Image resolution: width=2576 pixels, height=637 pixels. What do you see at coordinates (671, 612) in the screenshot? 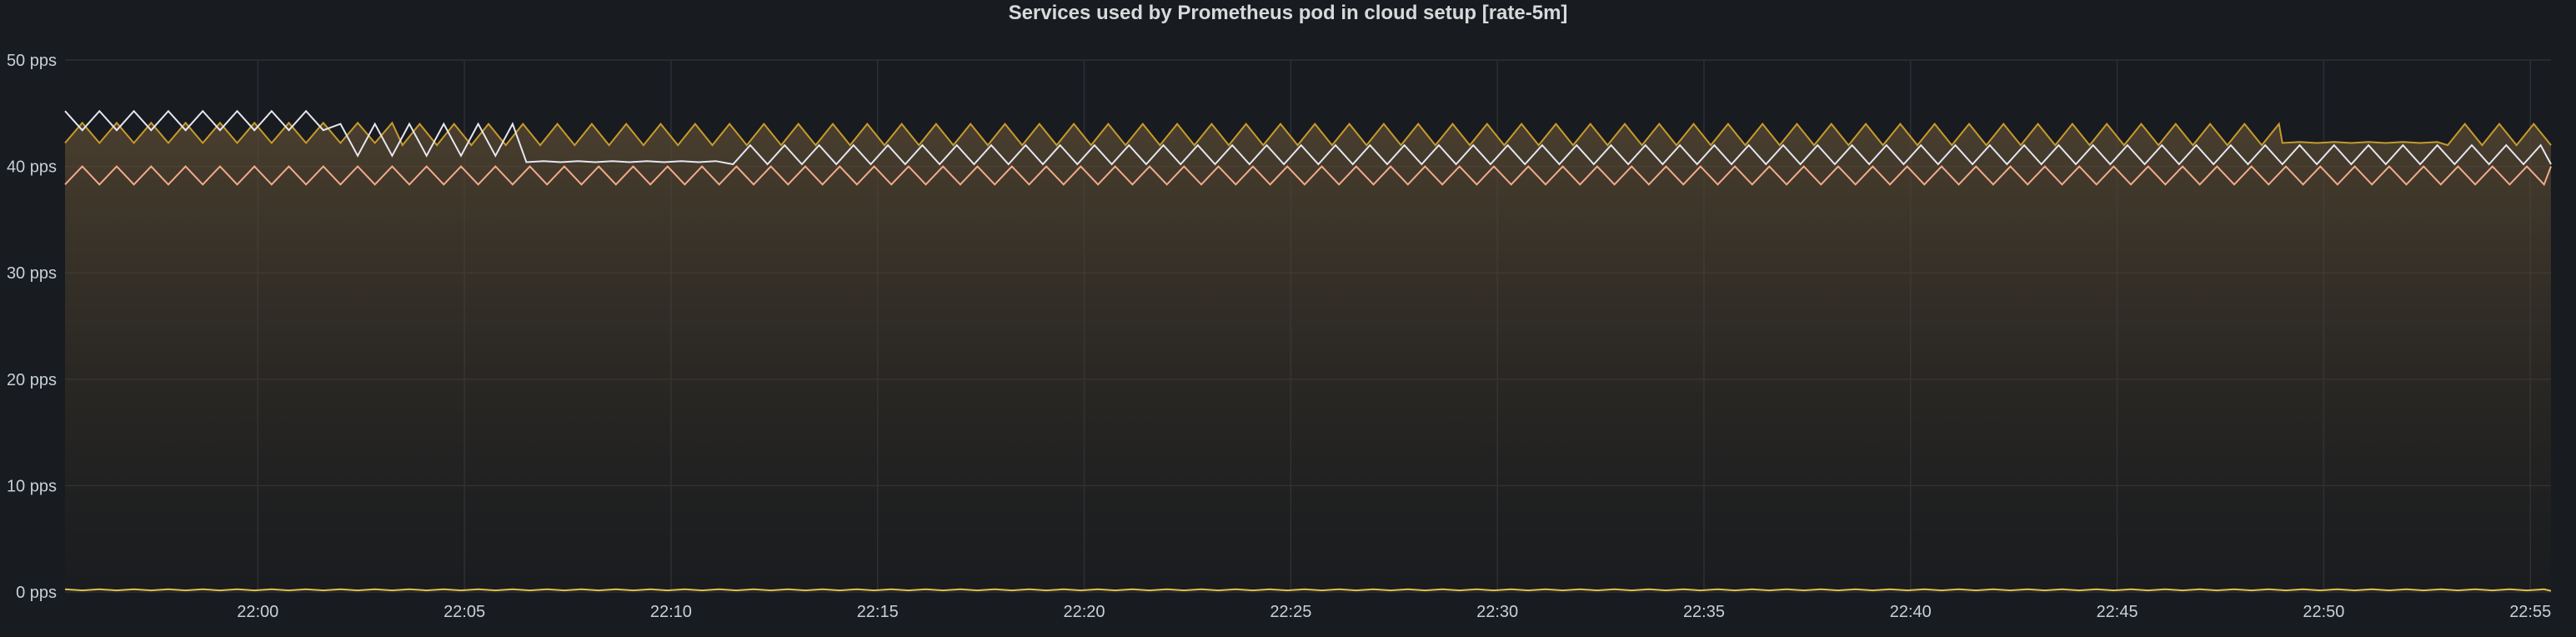
I see `x-tick-label: 22:10` at bounding box center [671, 612].